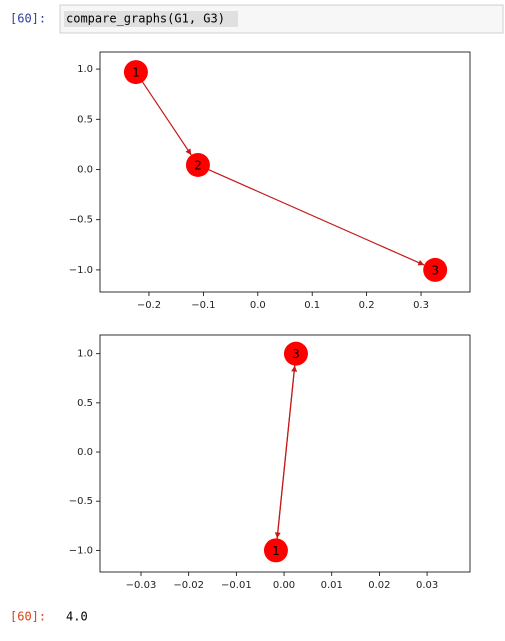  What do you see at coordinates (379, 585) in the screenshot?
I see `x-tick-label: 0.02` at bounding box center [379, 585].